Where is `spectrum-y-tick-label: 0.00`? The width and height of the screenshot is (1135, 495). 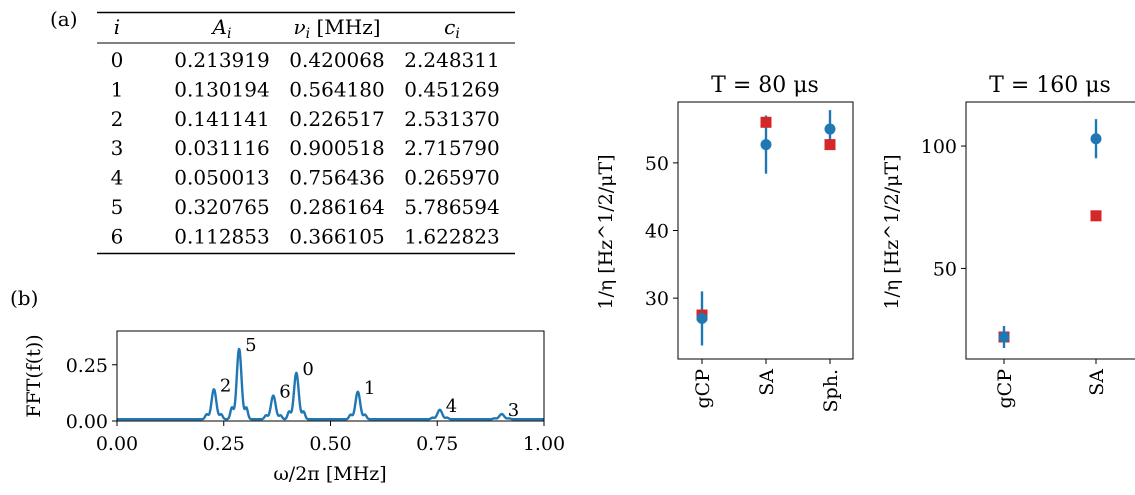 spectrum-y-tick-label: 0.00 is located at coordinates (87, 422).